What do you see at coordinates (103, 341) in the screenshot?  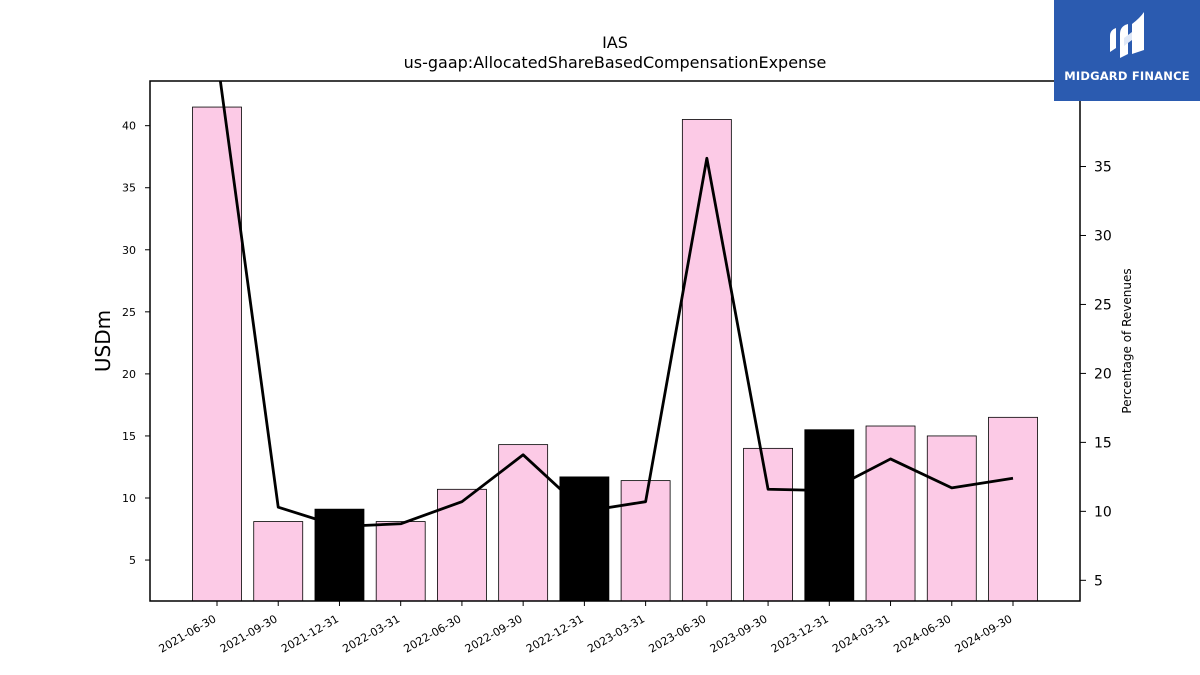 I see `y-axis-label: USDm` at bounding box center [103, 341].